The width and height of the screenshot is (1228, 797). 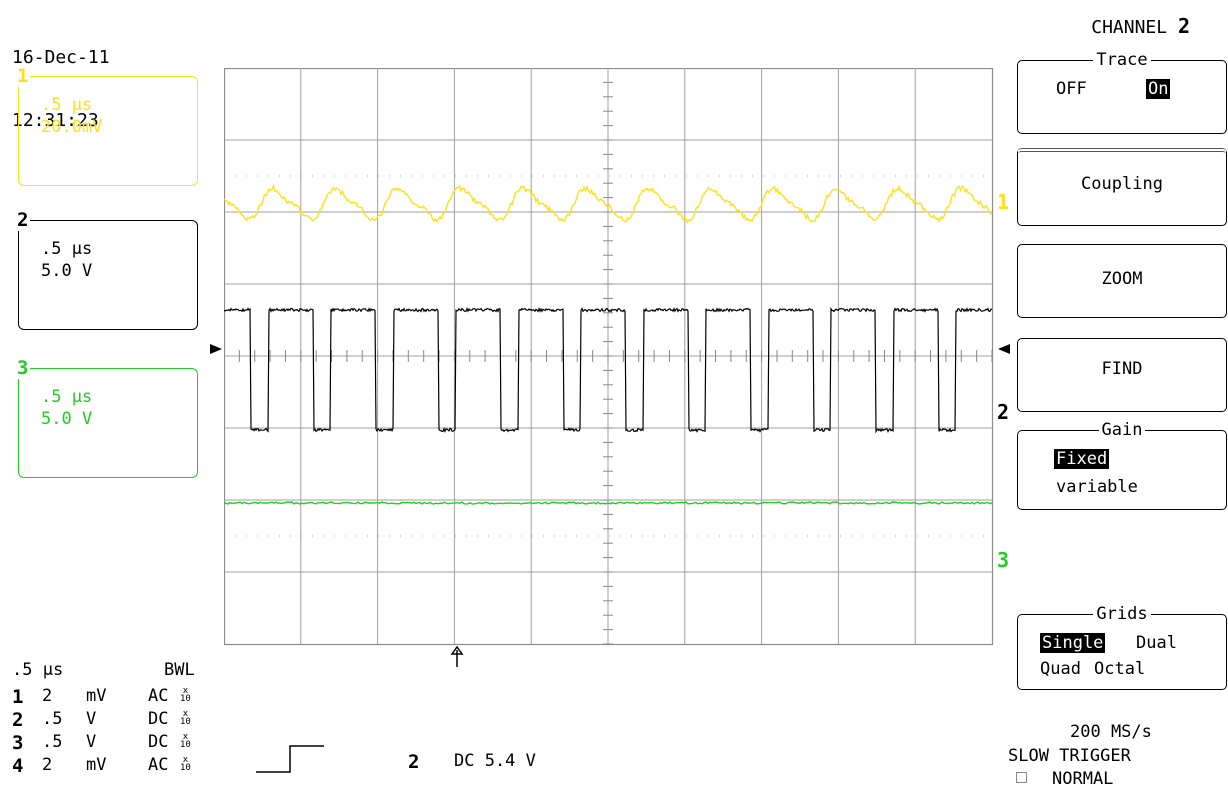 I want to click on zoom-label: ZOOM, so click(x=1122, y=279).